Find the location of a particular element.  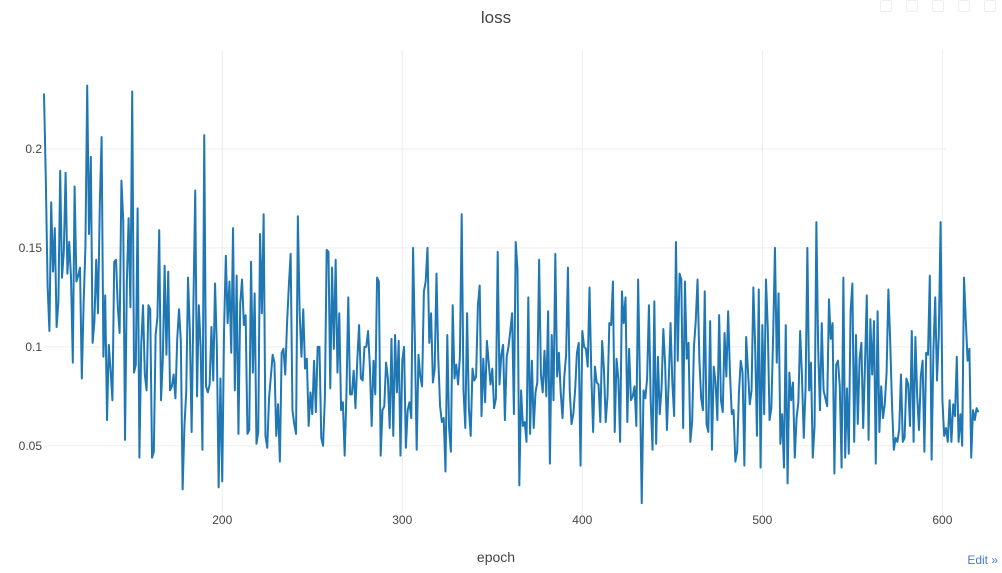

chart-modebar is located at coordinates (938, 7).